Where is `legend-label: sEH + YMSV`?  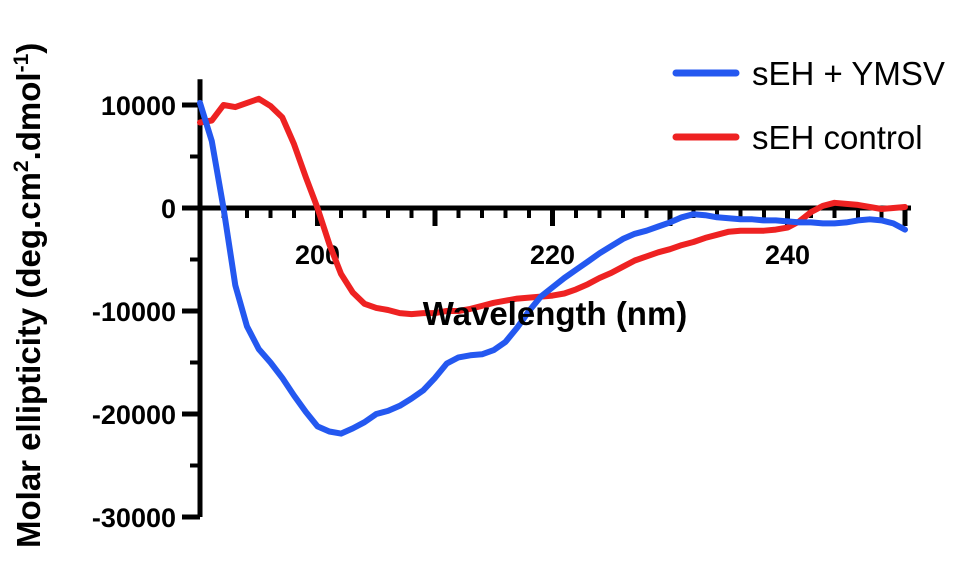 legend-label: sEH + YMSV is located at coordinates (848, 73).